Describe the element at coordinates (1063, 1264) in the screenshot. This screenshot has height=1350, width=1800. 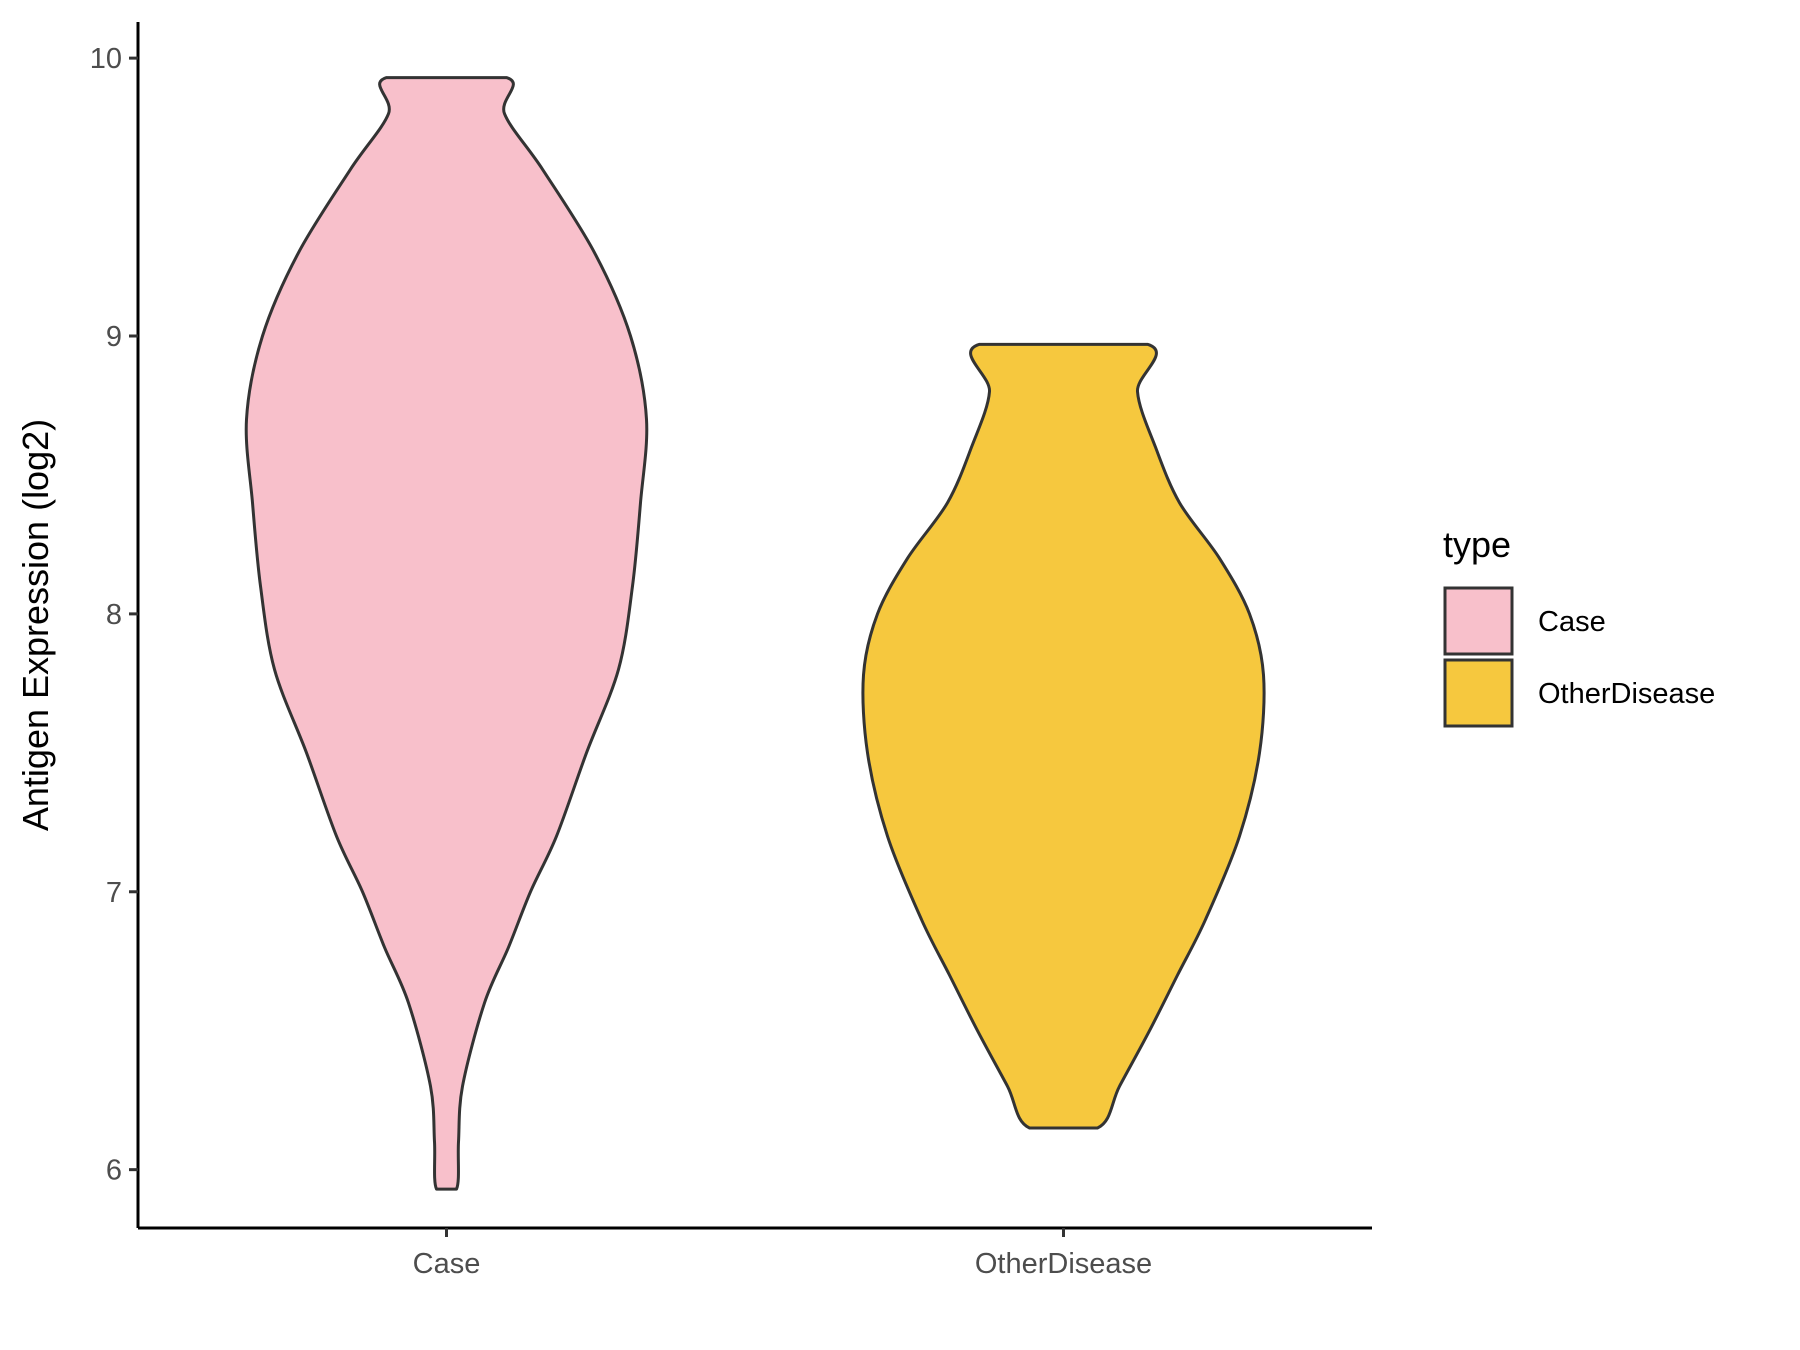
I see `x-tick-label: OtherDisease` at that location.